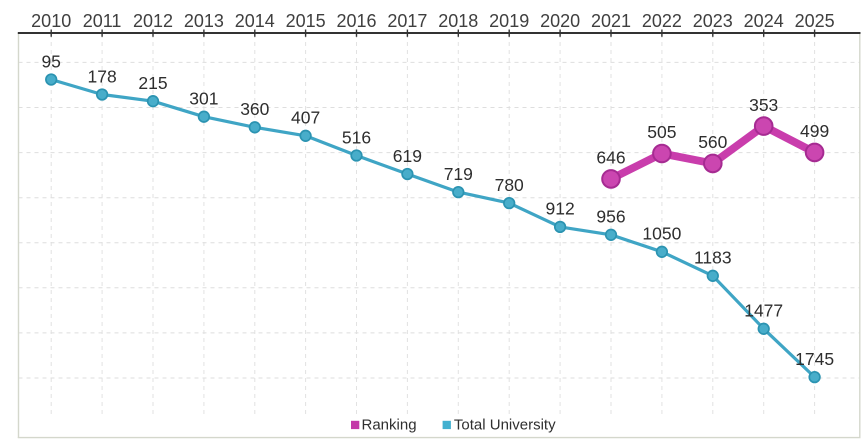  What do you see at coordinates (763, 105) in the screenshot?
I see `svg-text: 353` at bounding box center [763, 105].